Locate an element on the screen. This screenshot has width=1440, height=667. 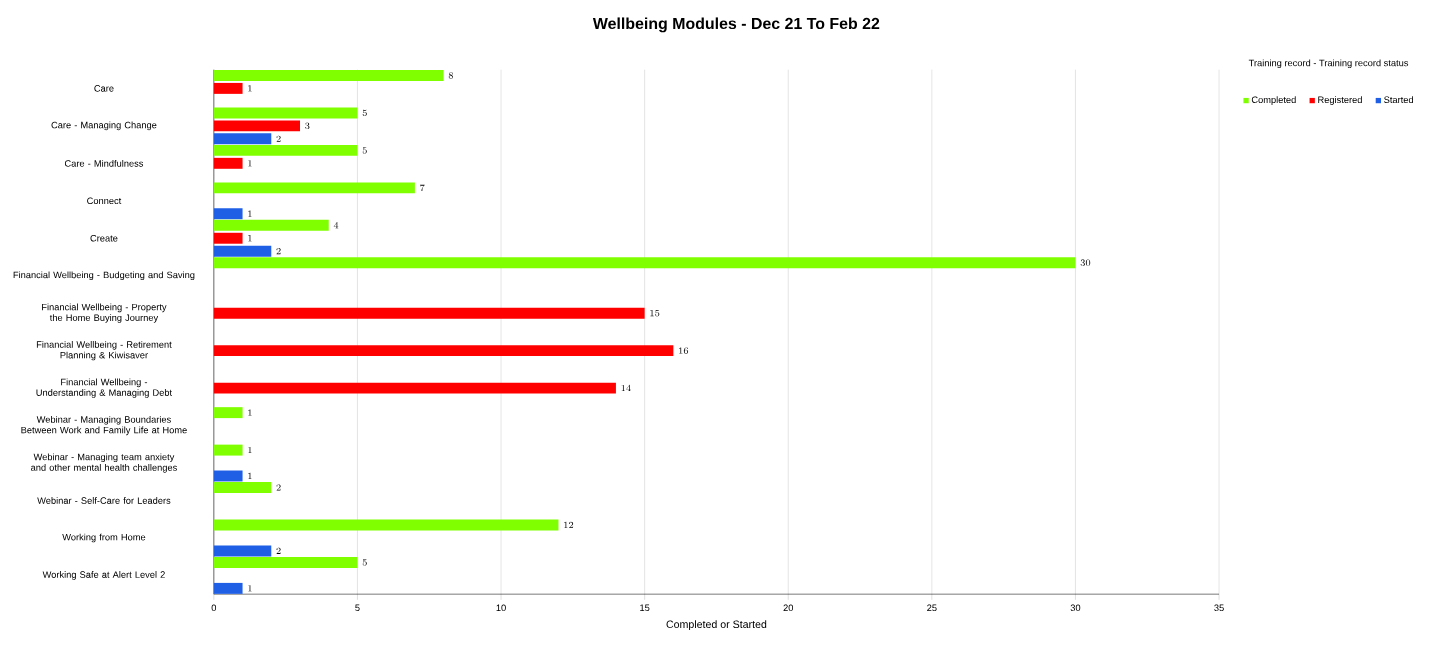
data-label: 14 is located at coordinates (626, 388).